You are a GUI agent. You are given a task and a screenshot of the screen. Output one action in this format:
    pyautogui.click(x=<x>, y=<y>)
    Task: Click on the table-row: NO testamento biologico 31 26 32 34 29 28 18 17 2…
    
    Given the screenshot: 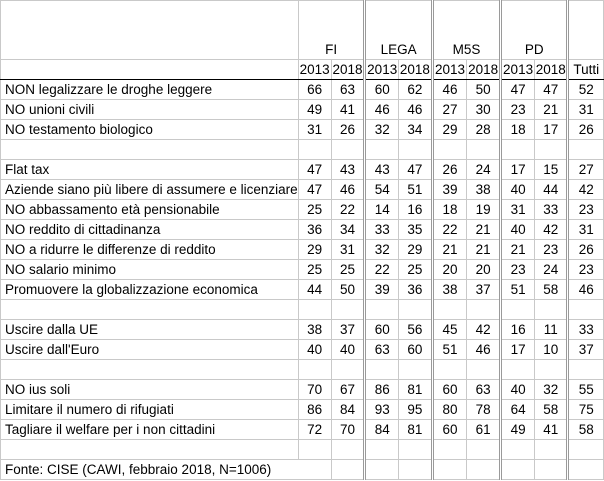 What is the action you would take?
    pyautogui.click(x=302, y=129)
    